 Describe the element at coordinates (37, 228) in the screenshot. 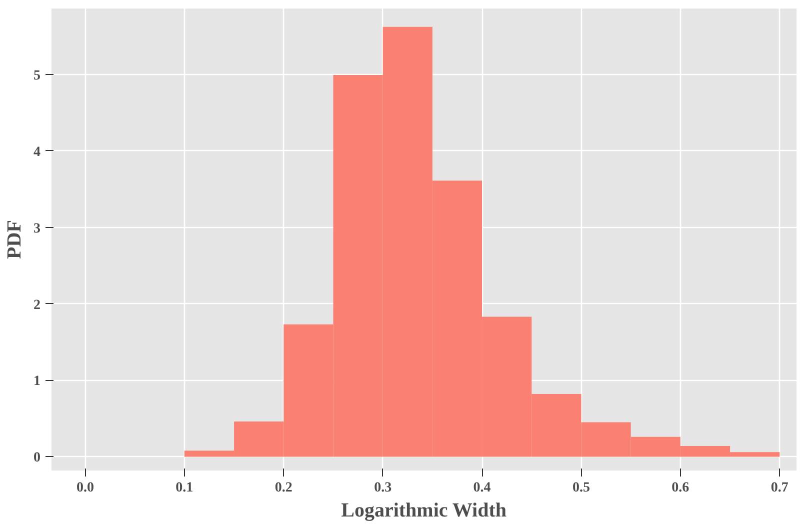

I see `y-tick-label: 3` at that location.